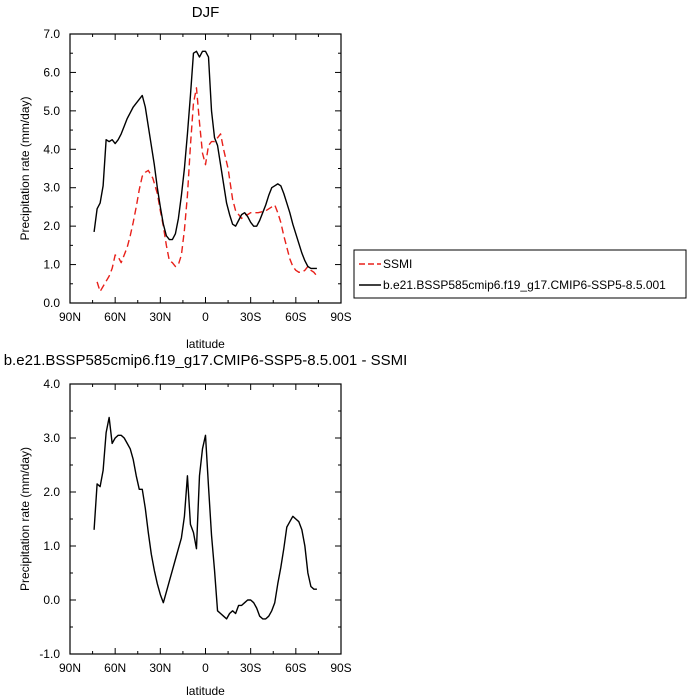 The image size is (700, 700). Describe the element at coordinates (206, 12) in the screenshot. I see `chart-title: DJF` at that location.